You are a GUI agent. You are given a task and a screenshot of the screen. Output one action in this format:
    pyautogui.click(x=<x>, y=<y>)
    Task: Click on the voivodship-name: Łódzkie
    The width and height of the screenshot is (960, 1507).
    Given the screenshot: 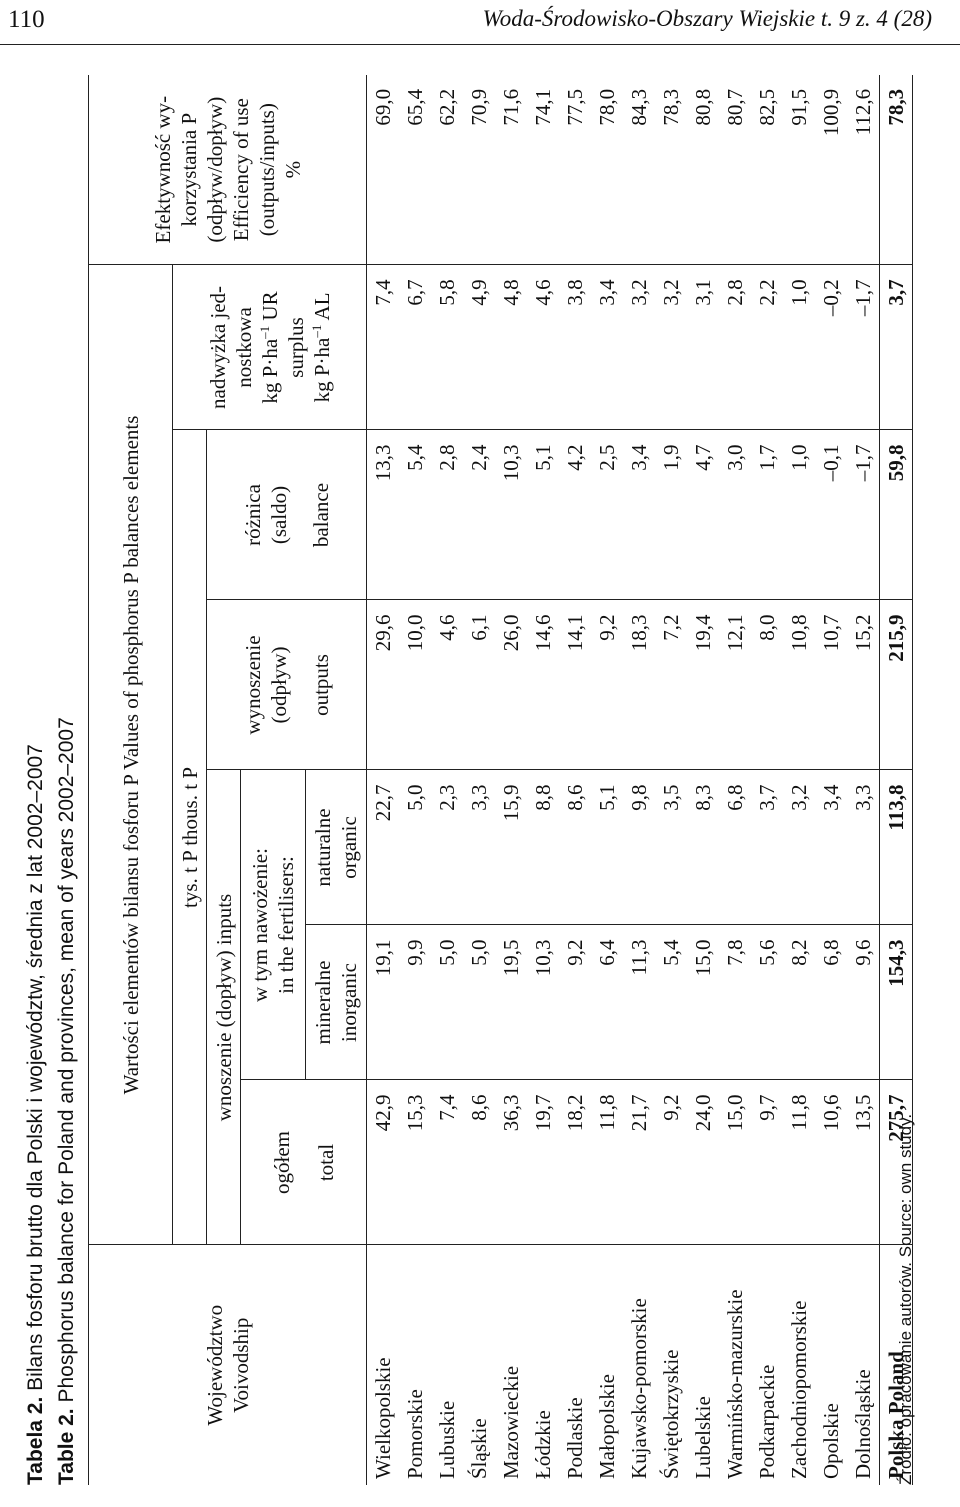 What is the action you would take?
    pyautogui.click(x=543, y=1444)
    